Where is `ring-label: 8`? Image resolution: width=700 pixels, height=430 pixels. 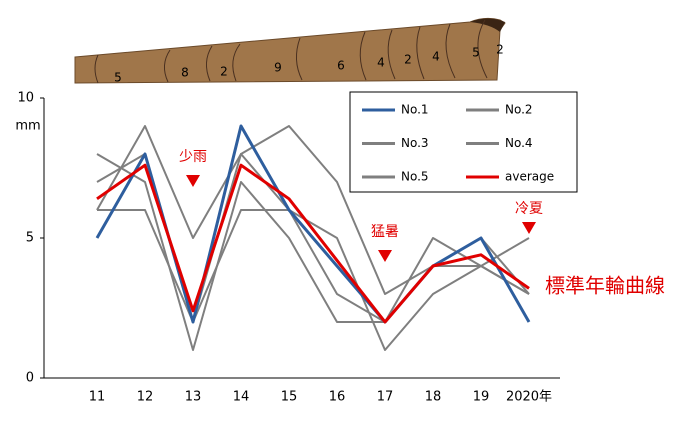 ring-label: 8 is located at coordinates (185, 73).